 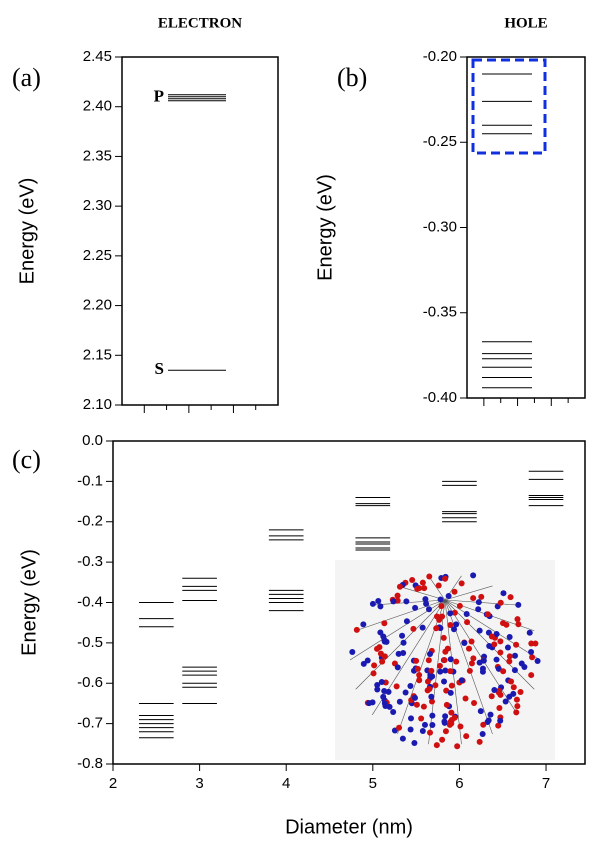 What do you see at coordinates (26, 459) in the screenshot?
I see `panel-label: (c)` at bounding box center [26, 459].